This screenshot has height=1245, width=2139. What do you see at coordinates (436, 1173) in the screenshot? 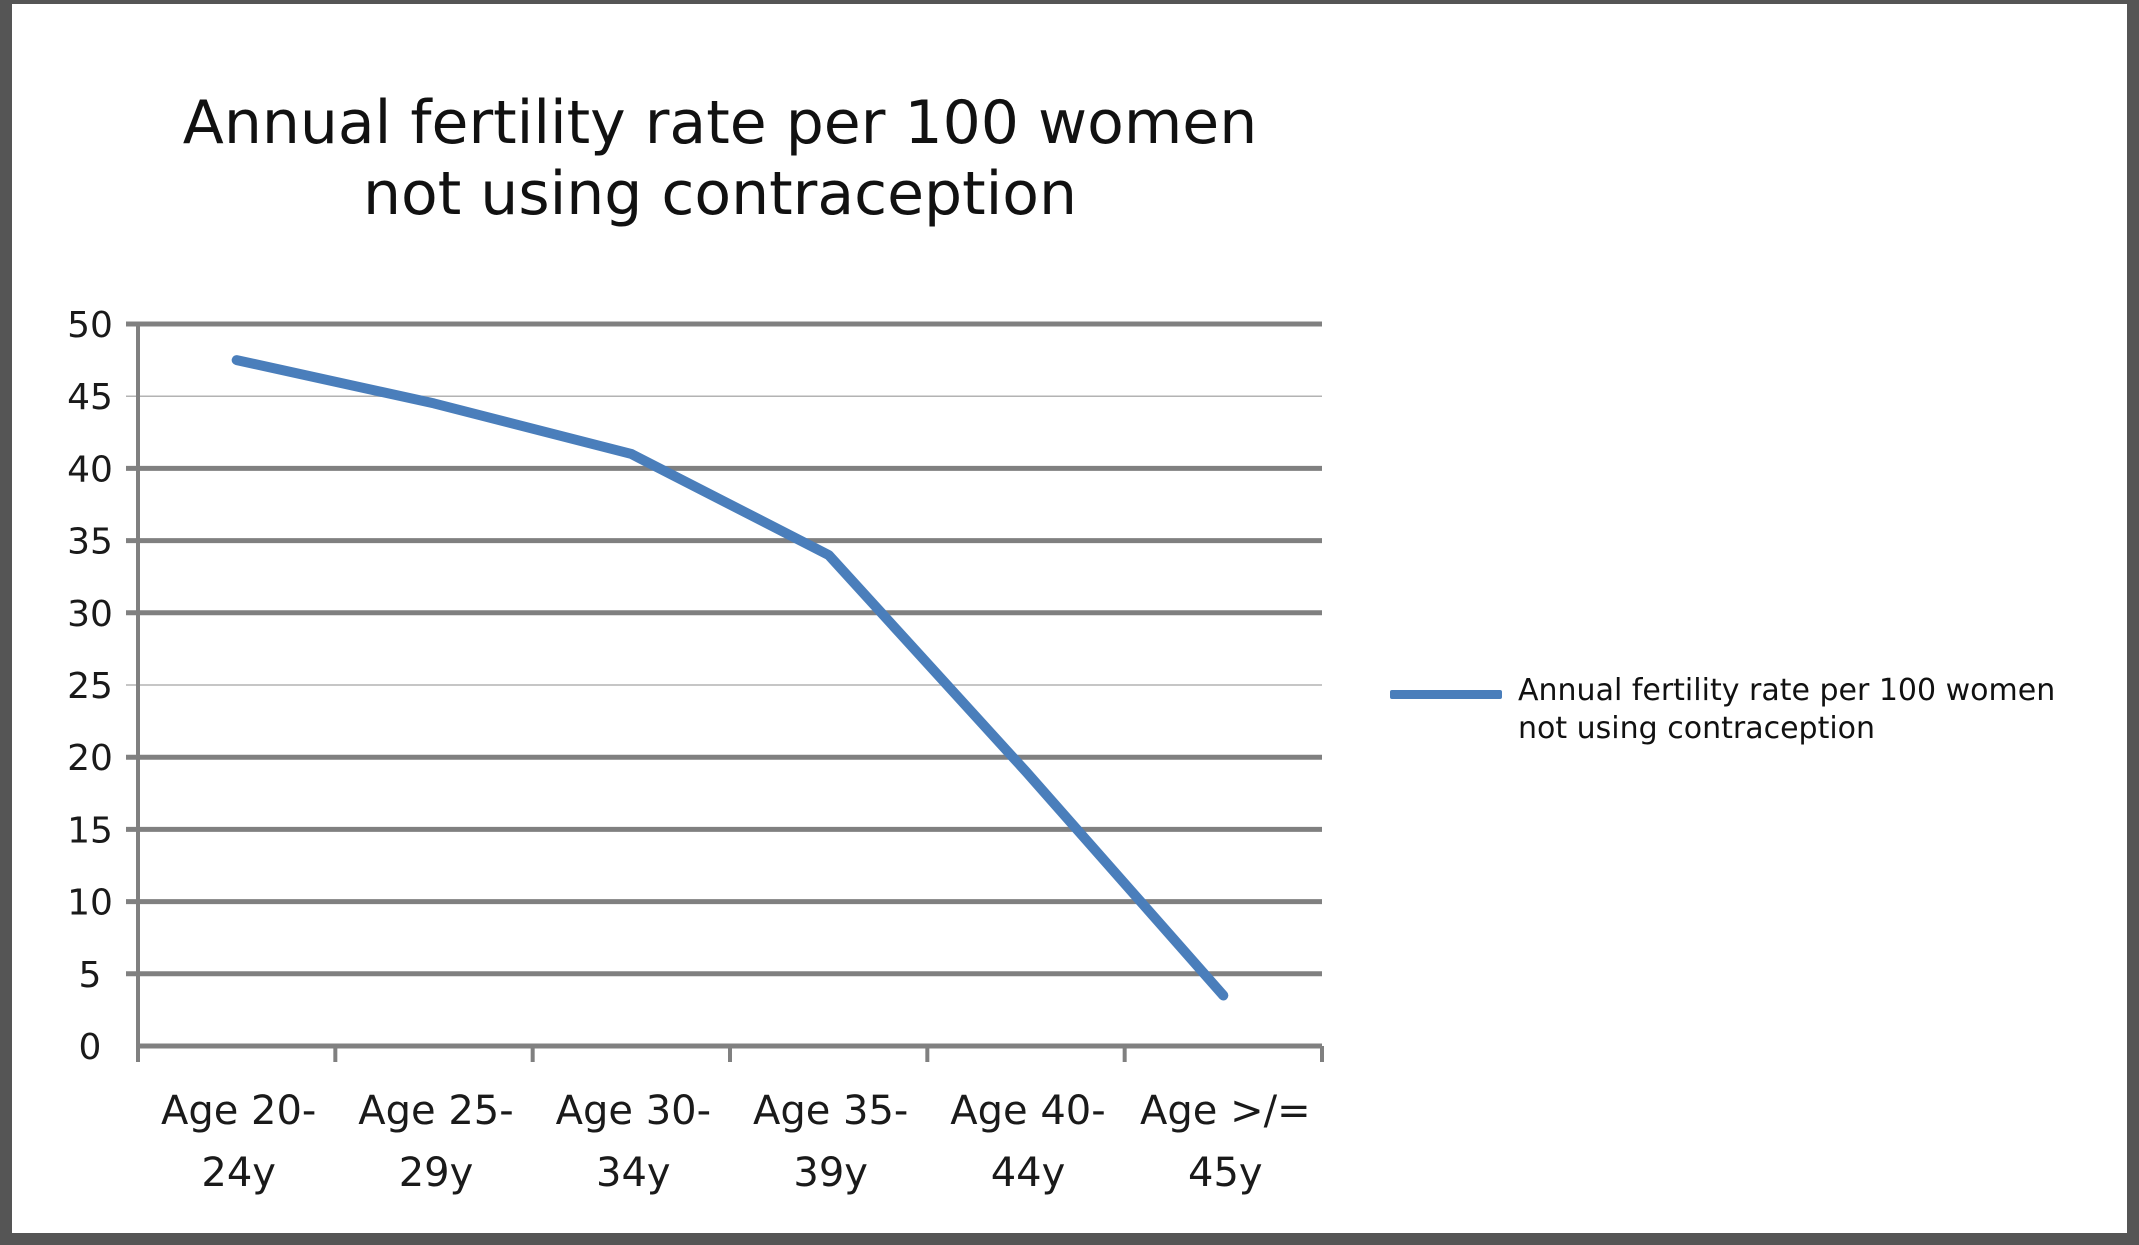
I see `x-tick-label: 29y` at bounding box center [436, 1173].